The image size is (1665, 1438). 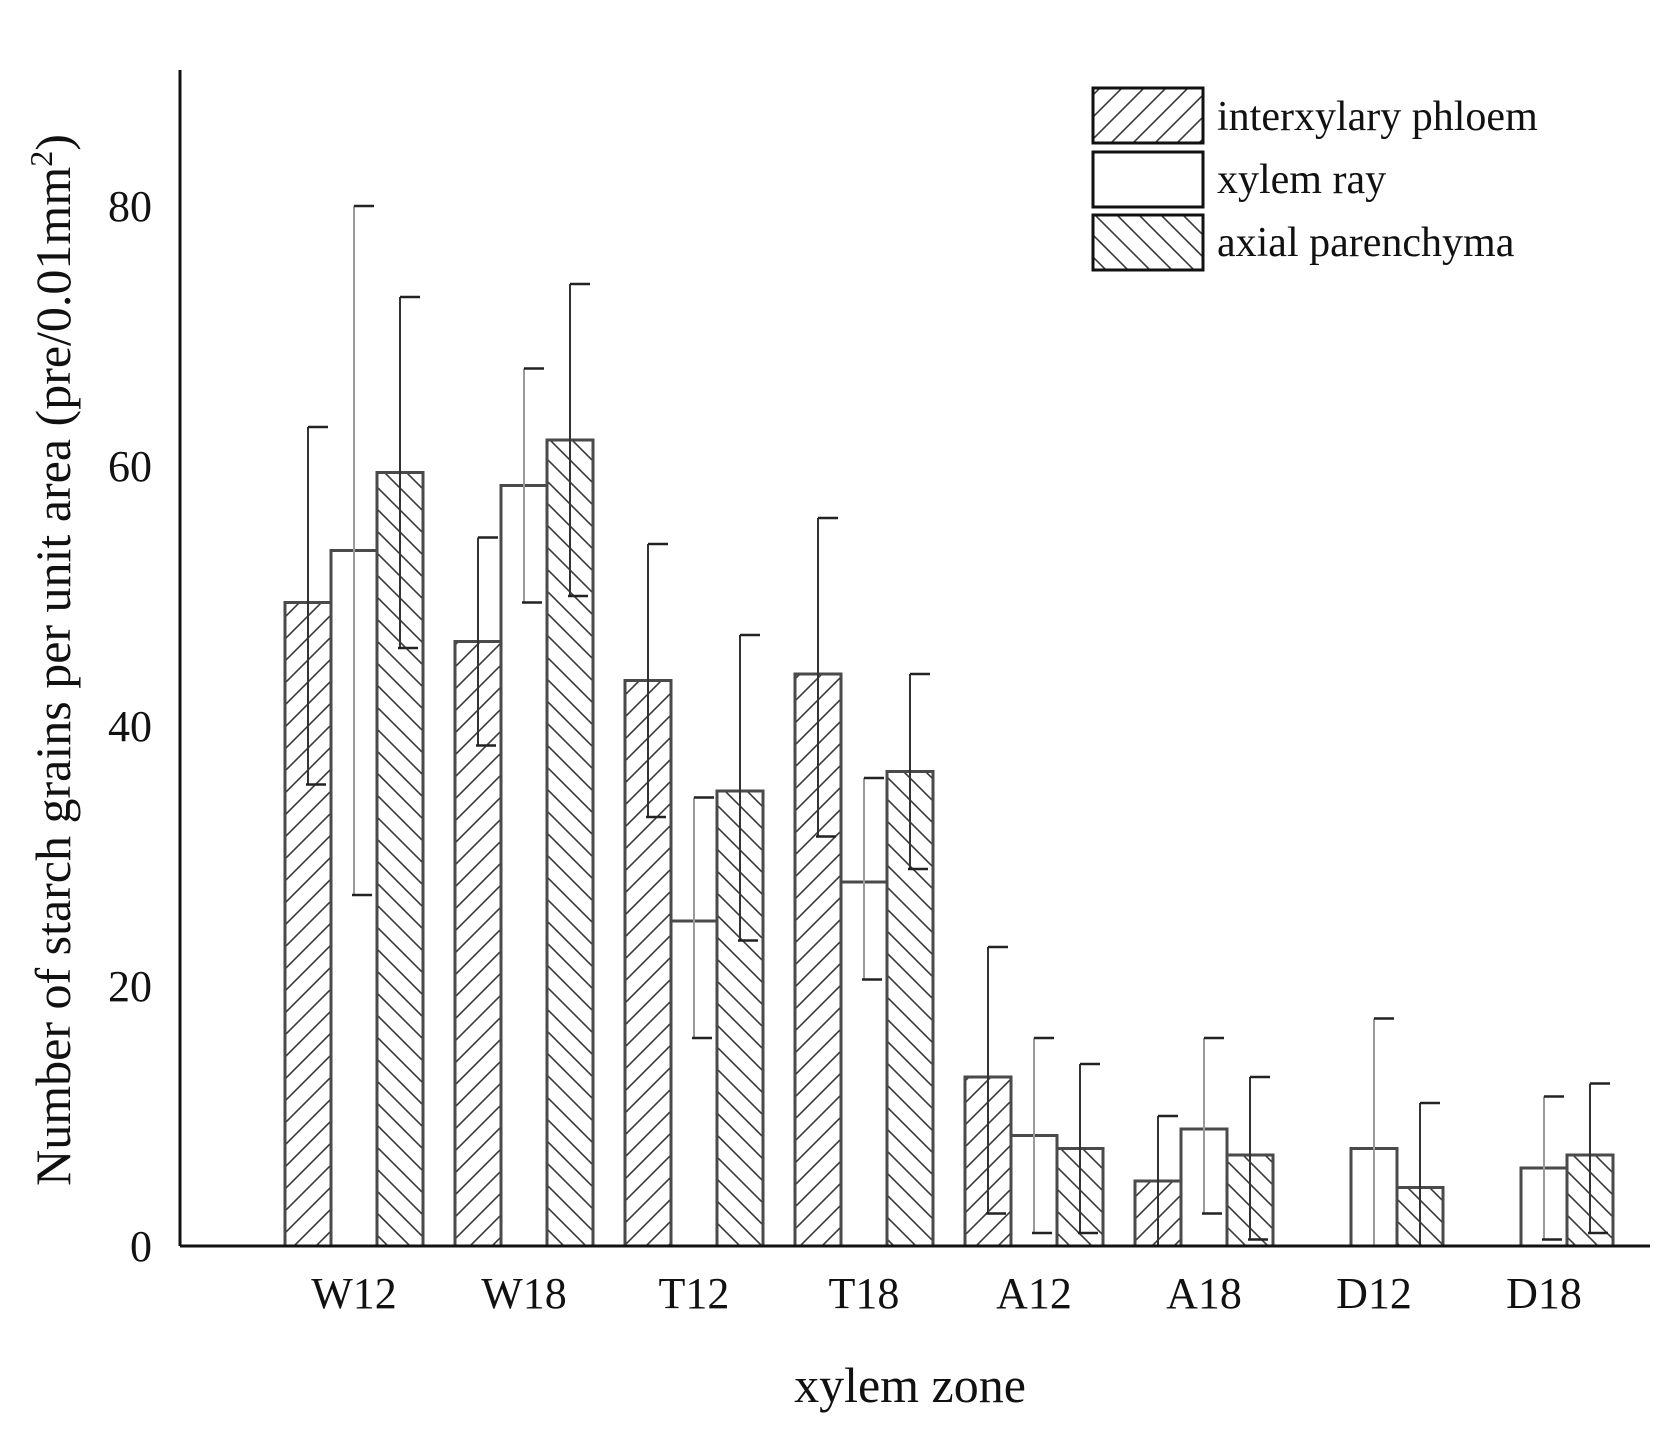 What do you see at coordinates (41, 159) in the screenshot?
I see `y-axis-title-superscript: 2` at bounding box center [41, 159].